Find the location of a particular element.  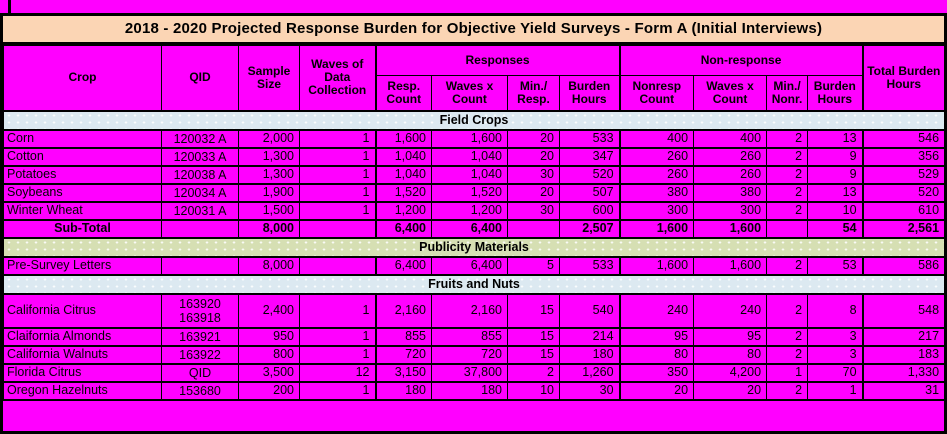

data-cell: 2,561 is located at coordinates (903, 228).